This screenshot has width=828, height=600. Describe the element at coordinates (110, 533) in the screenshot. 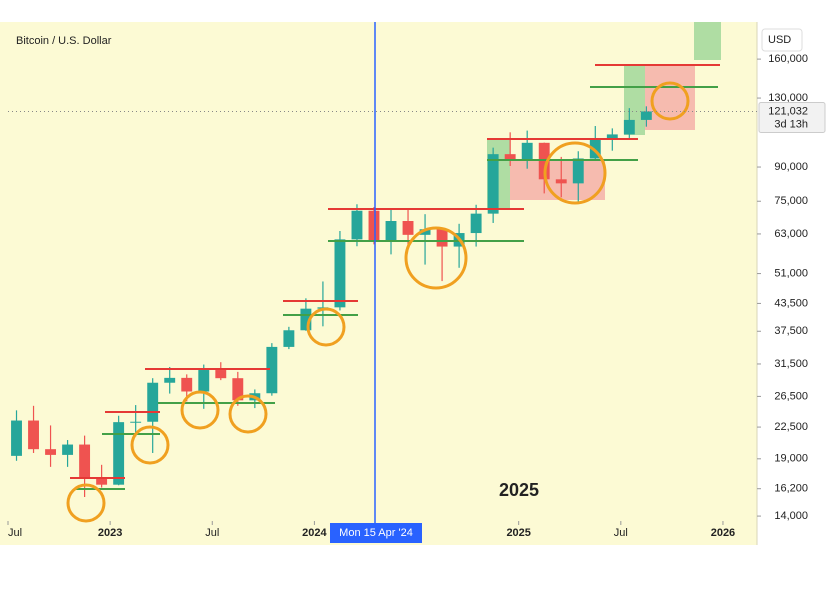

I see `x-tick-label: 2023` at that location.